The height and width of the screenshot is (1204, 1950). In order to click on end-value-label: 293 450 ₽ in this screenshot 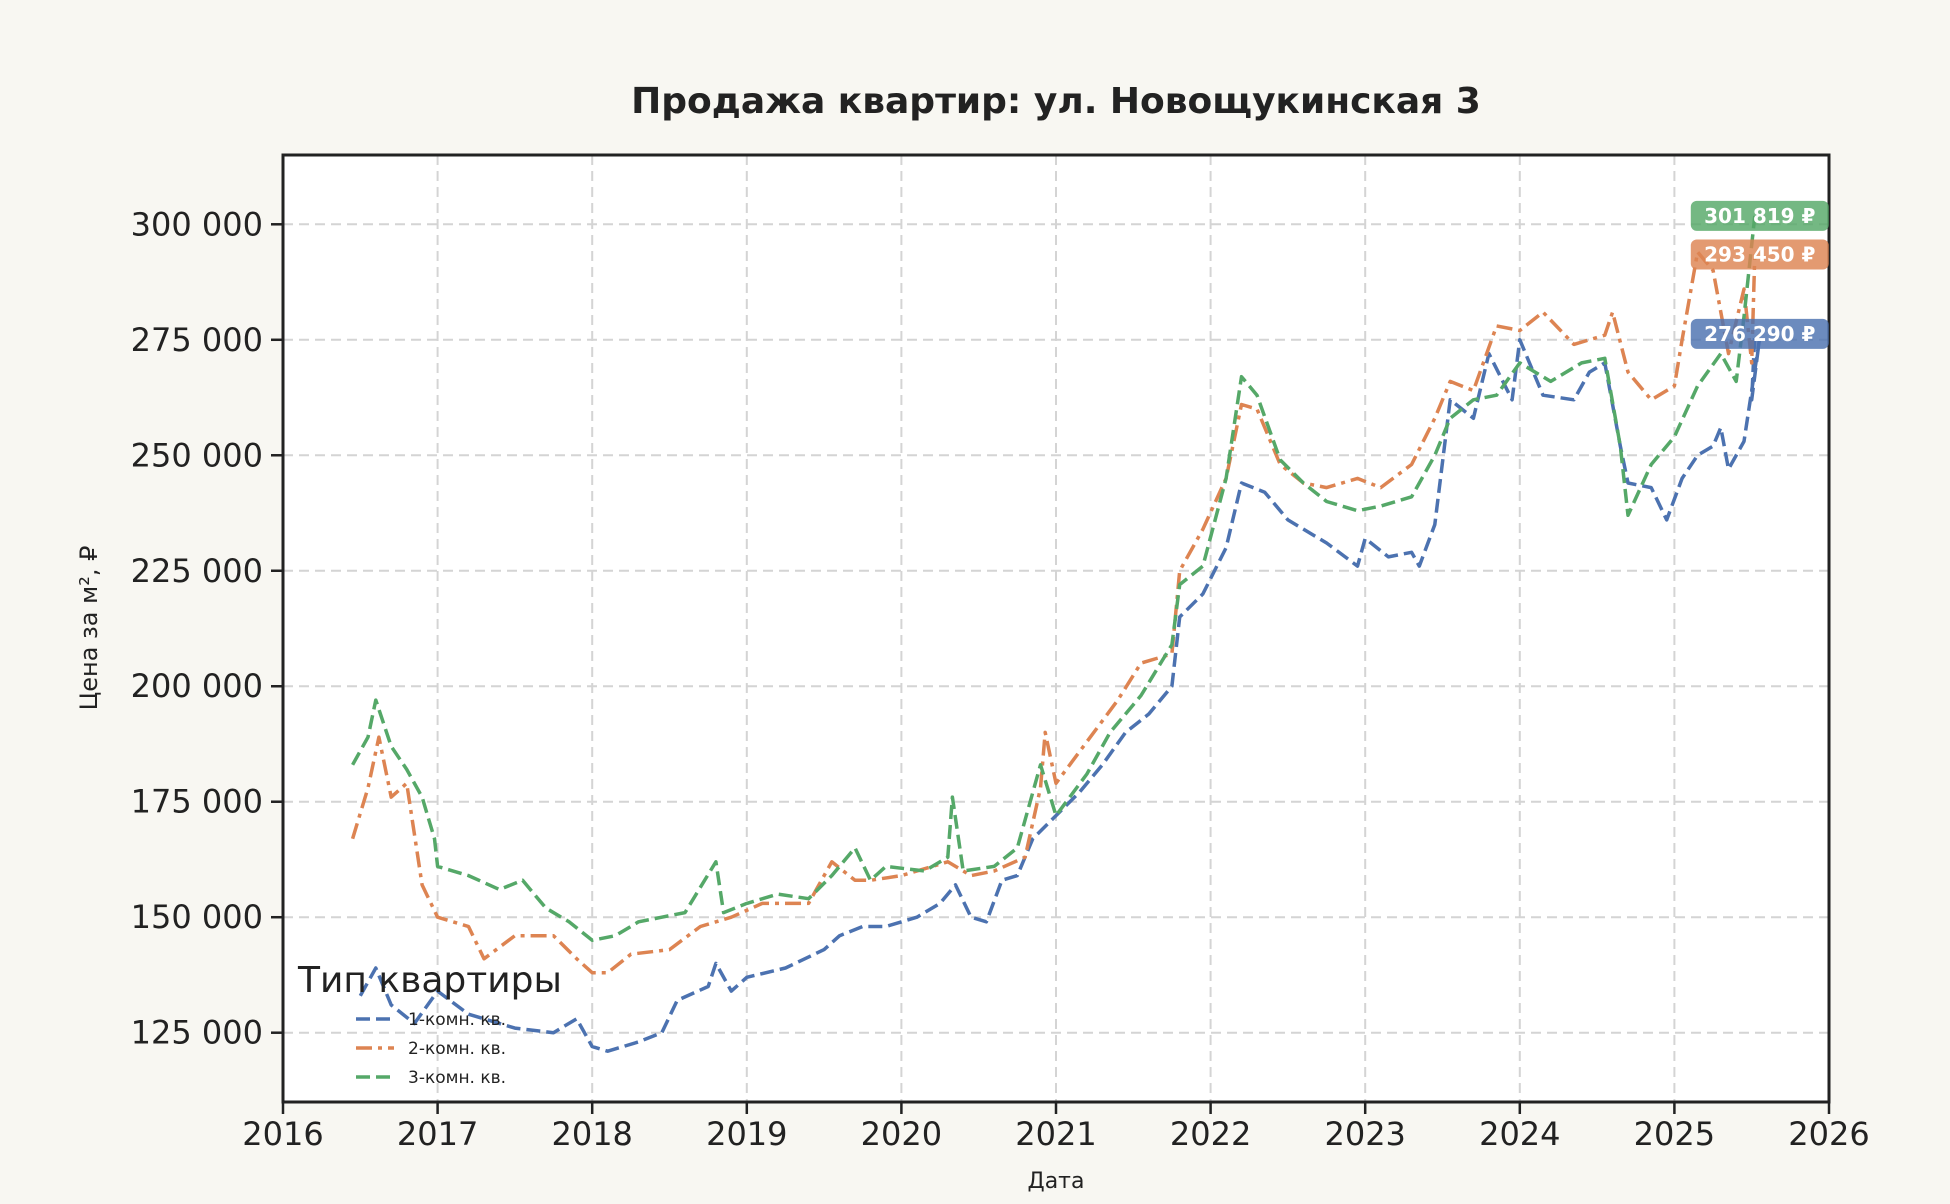, I will do `click(1759, 255)`.